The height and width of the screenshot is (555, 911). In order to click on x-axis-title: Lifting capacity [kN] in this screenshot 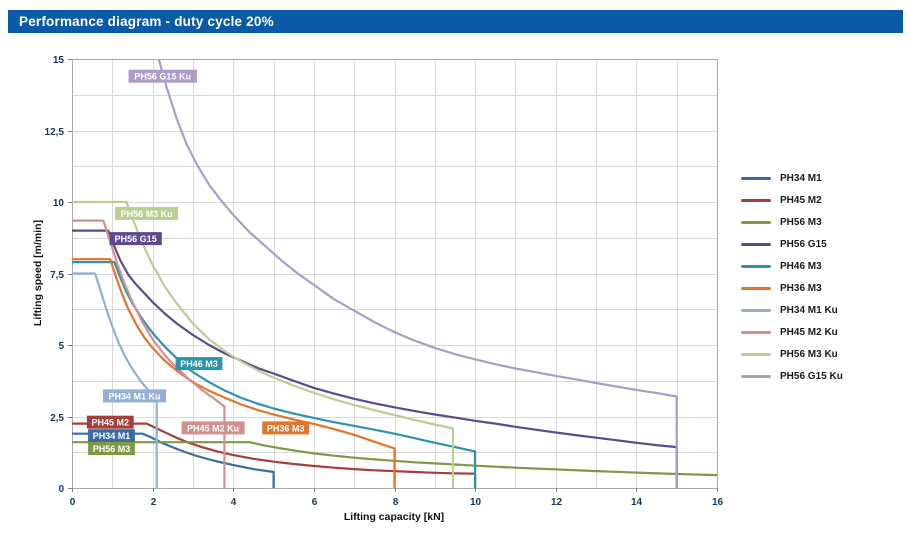, I will do `click(394, 517)`.